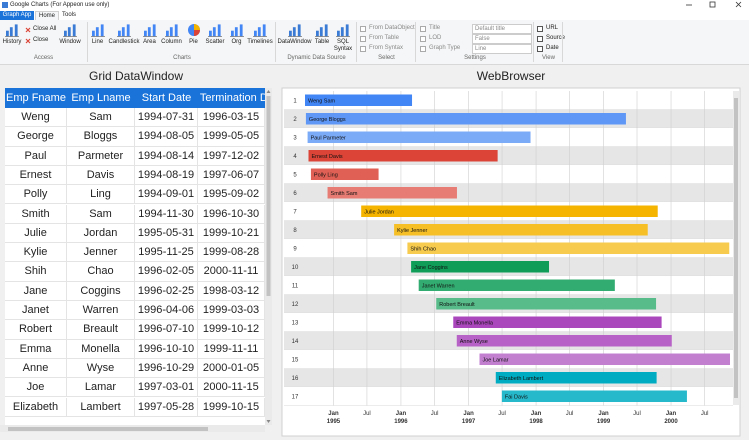 The image size is (749, 440). I want to click on grid-cell: Robert, so click(36, 330).